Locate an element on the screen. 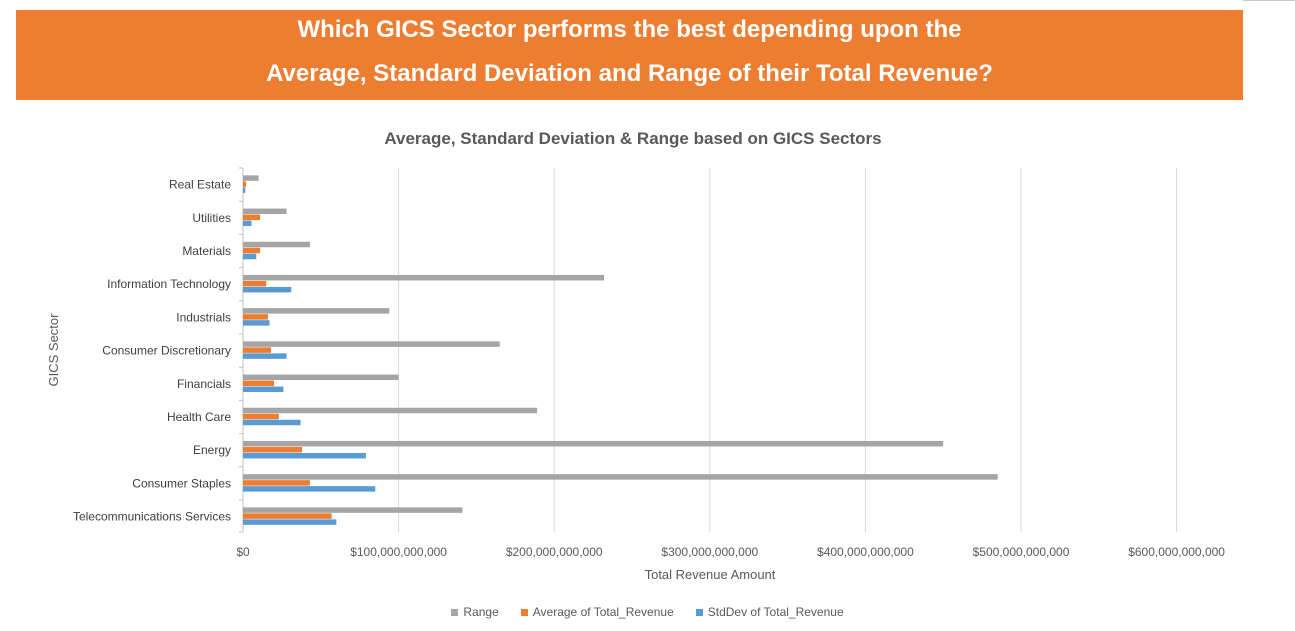 This screenshot has height=631, width=1295. x-tick-label: $0 is located at coordinates (243, 552).